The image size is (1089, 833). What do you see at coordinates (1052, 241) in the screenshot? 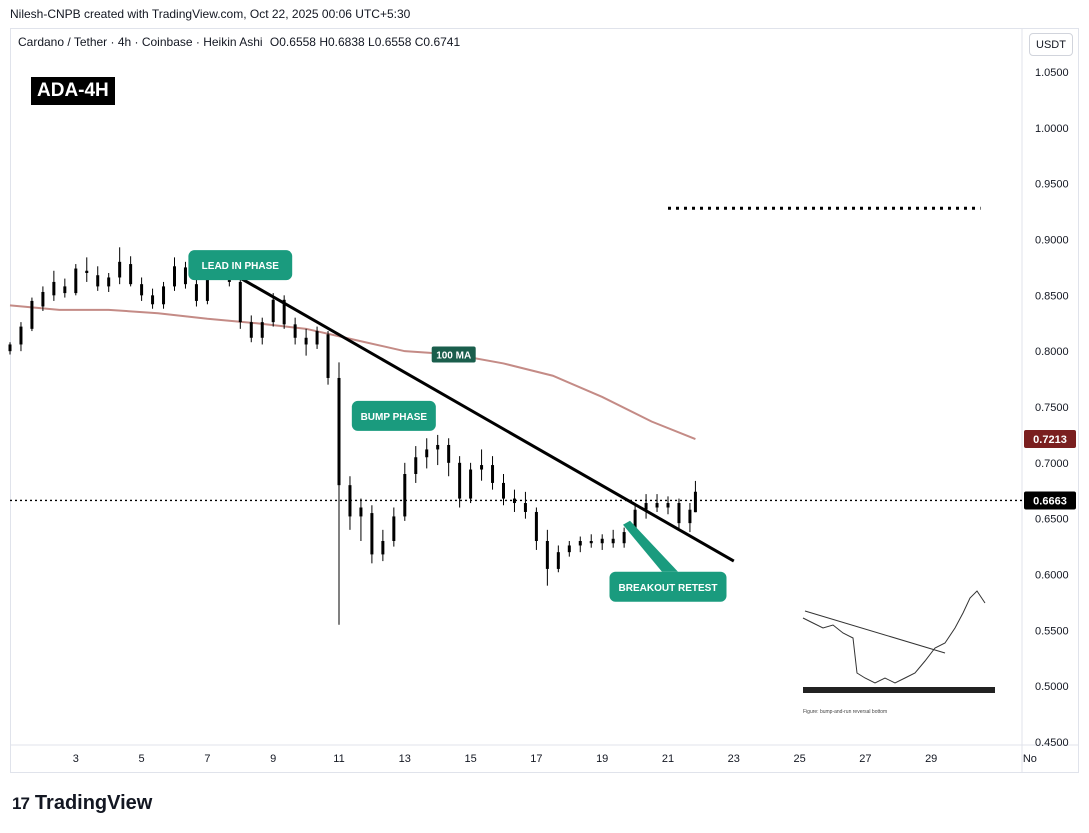
I see `y-tick-label: 0.9000` at bounding box center [1052, 241].